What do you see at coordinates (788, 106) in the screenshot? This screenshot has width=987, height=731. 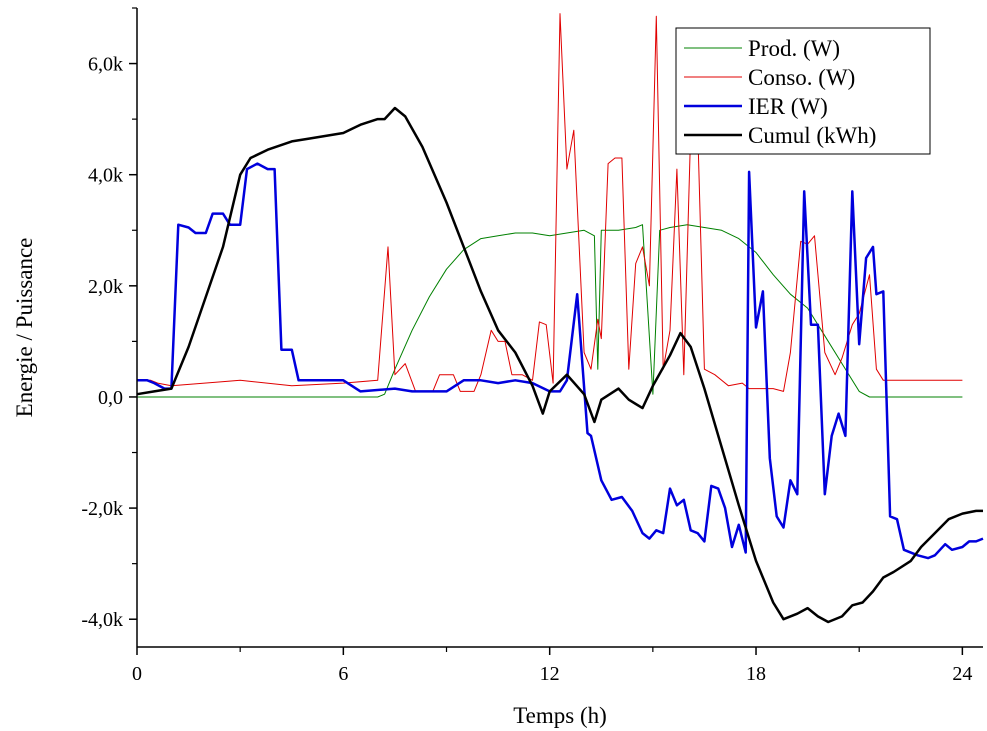 I see `legend-label: IER (W)` at bounding box center [788, 106].